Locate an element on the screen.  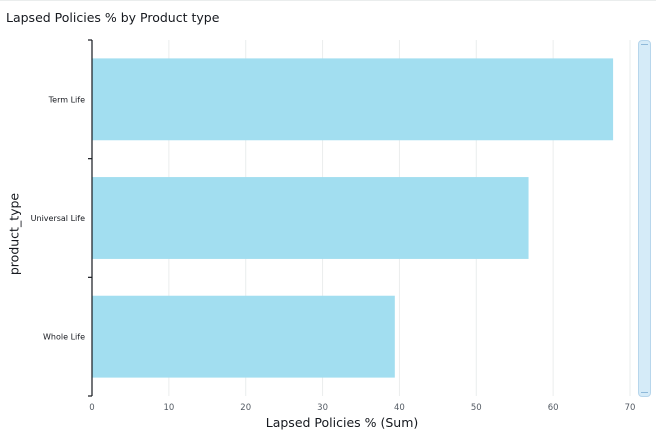
x-tick-label: 30 is located at coordinates (322, 408).